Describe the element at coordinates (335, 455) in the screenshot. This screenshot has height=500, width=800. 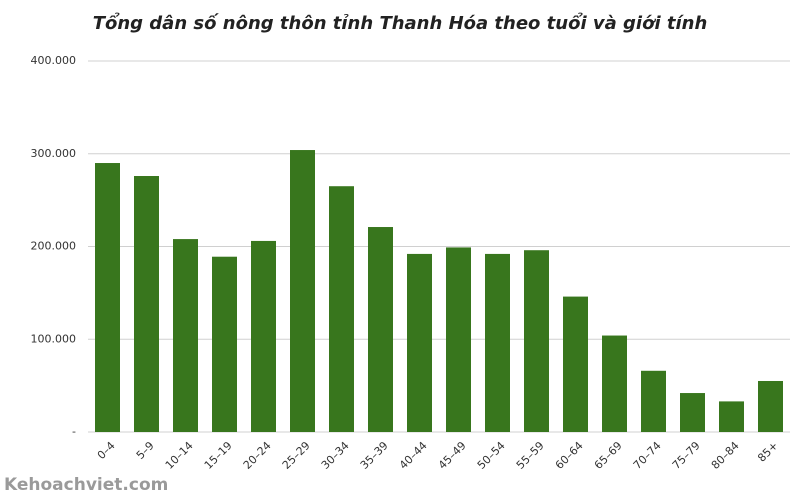
I see `x-tick-label: 30–34` at that location.